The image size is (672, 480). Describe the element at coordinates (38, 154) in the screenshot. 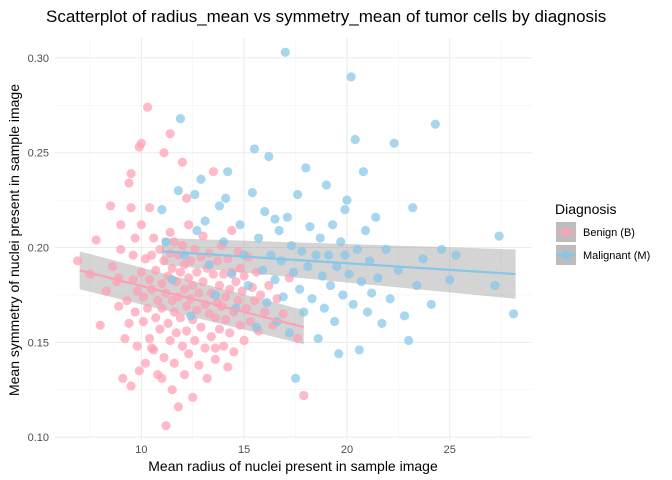

I see `y-tick-label: 0.25` at that location.